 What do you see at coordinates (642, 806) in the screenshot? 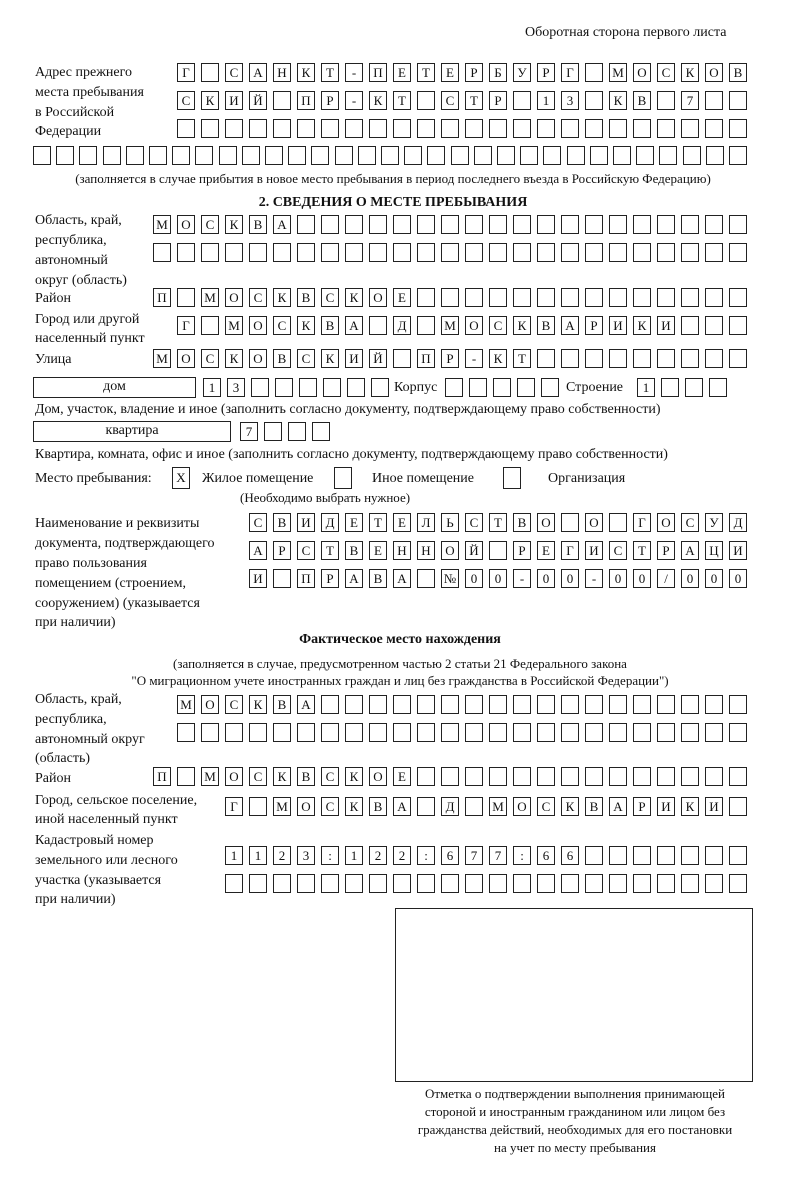
I see `actual-city-cell: Р` at bounding box center [642, 806].